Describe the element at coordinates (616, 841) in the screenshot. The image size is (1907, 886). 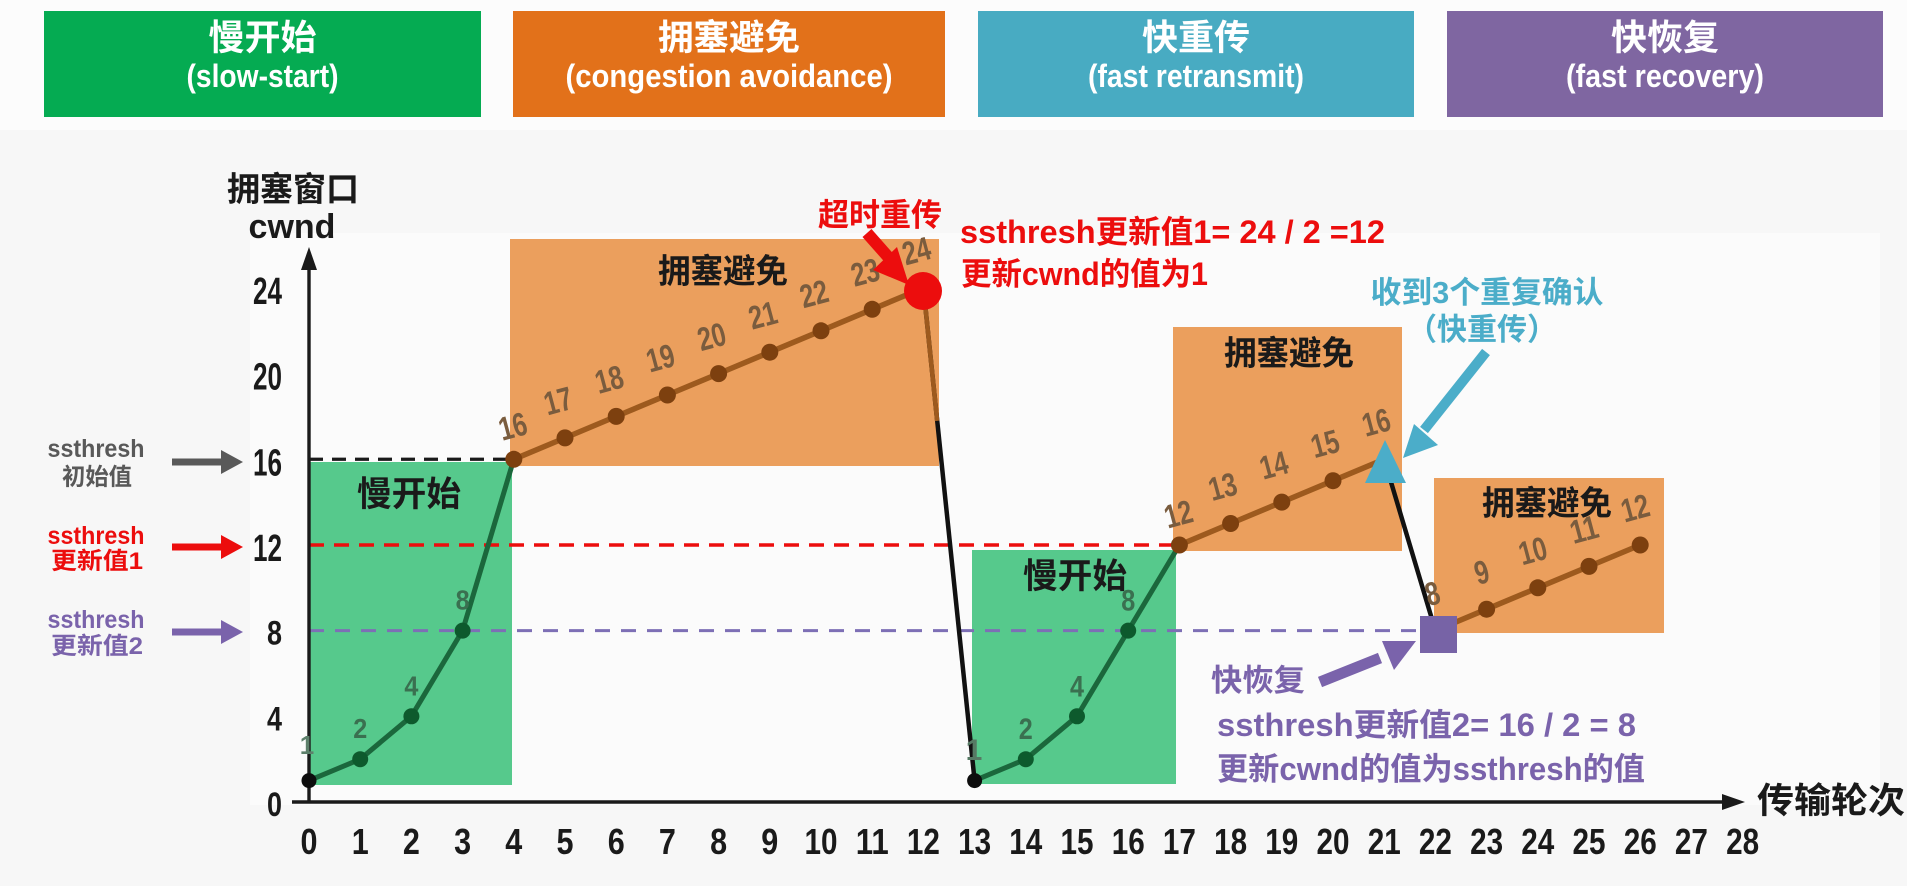
I see `svg-text: 6` at that location.